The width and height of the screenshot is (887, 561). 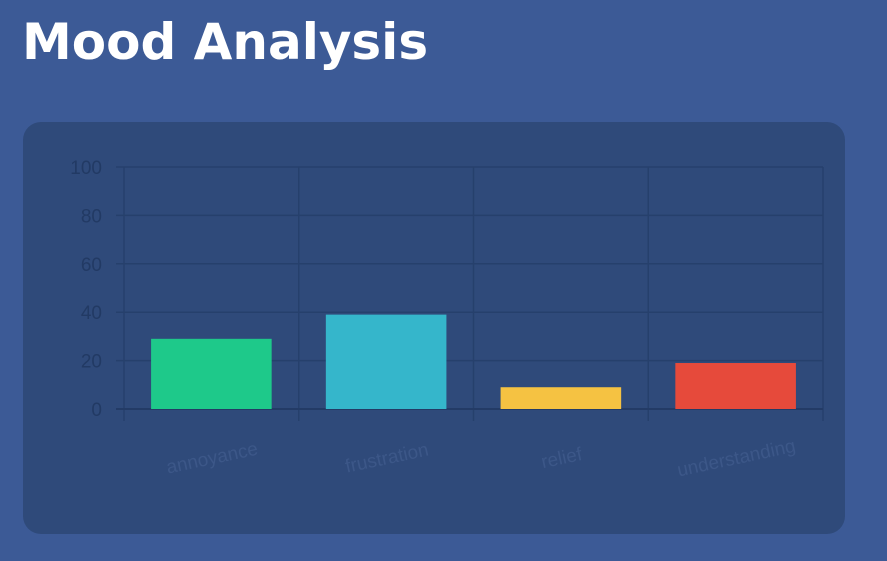 I want to click on y-tick-label: 80, so click(x=91, y=216).